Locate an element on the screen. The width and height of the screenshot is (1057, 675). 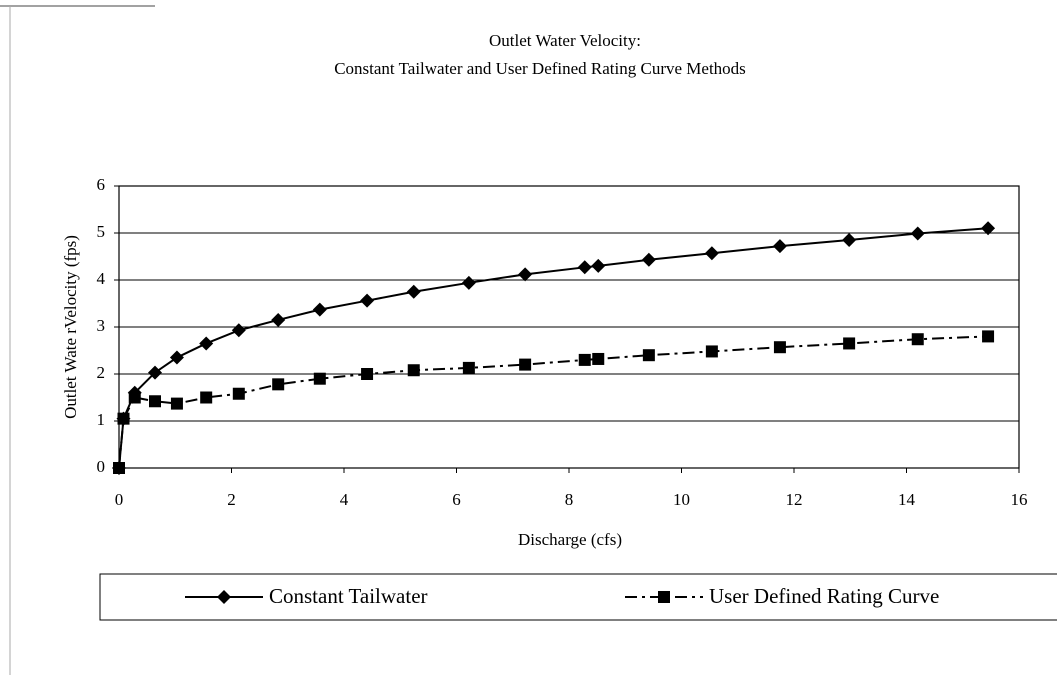
legend-label: Constant Tailwater is located at coordinates (348, 596).